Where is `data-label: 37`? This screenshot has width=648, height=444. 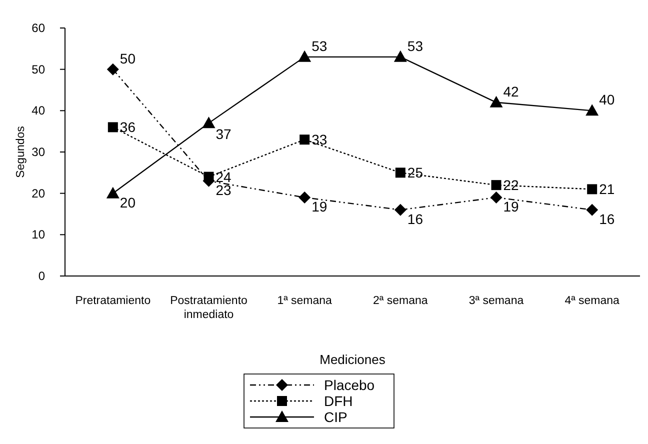 data-label: 37 is located at coordinates (224, 134).